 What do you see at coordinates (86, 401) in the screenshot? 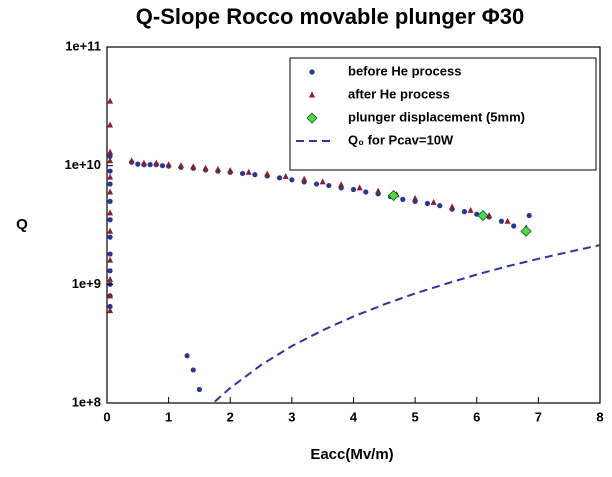
I see `y-tick-label: 1e+8` at bounding box center [86, 401].